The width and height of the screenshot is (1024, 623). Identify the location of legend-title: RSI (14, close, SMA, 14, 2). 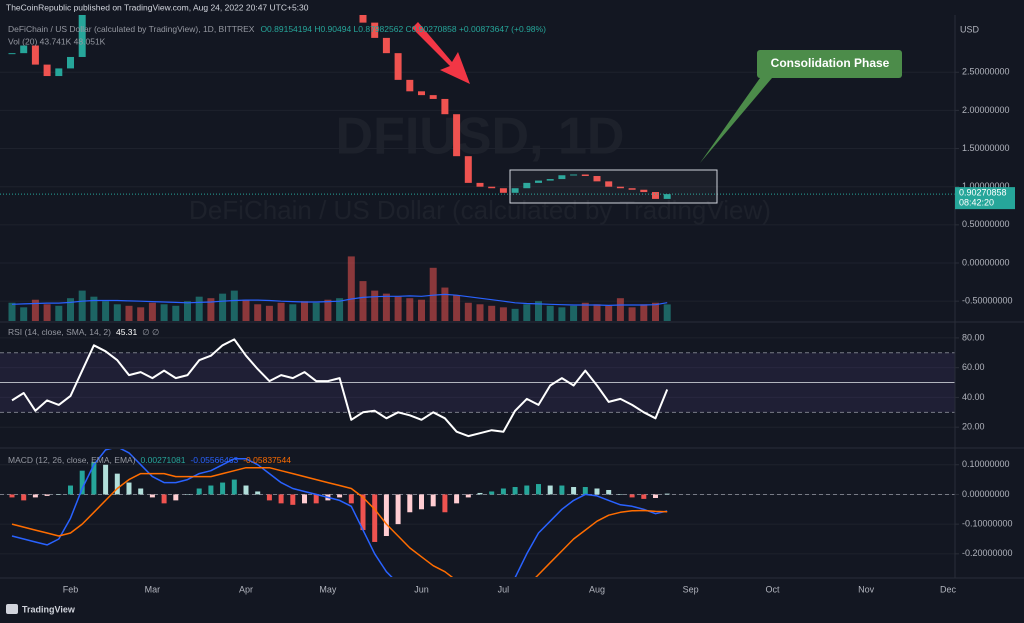
(59, 332).